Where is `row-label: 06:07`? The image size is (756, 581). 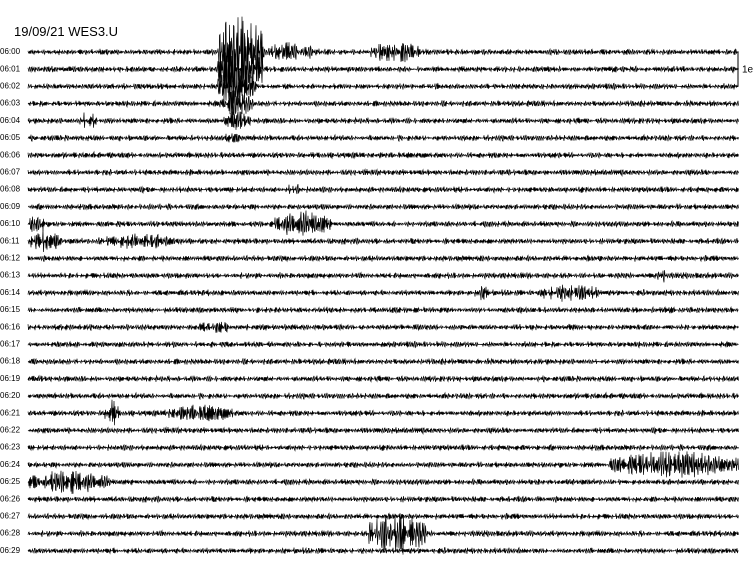
row-label: 06:07 is located at coordinates (10, 172).